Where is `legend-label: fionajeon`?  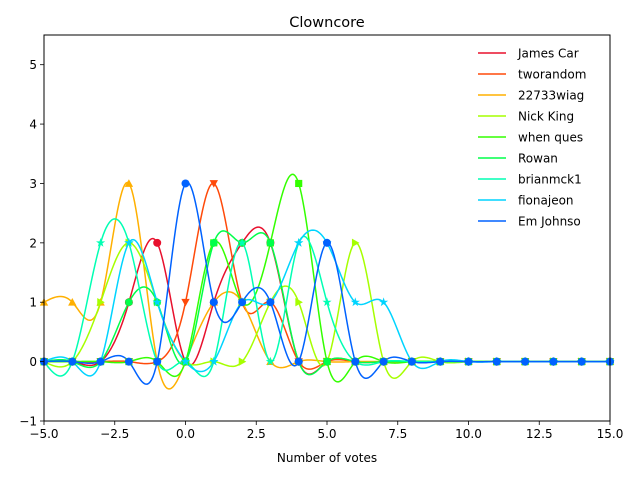
legend-label: fionajeon is located at coordinates (546, 201).